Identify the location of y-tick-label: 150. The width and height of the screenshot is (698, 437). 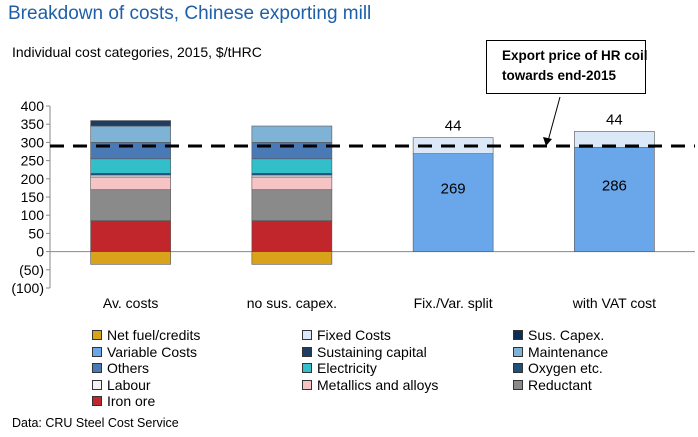
(33, 197).